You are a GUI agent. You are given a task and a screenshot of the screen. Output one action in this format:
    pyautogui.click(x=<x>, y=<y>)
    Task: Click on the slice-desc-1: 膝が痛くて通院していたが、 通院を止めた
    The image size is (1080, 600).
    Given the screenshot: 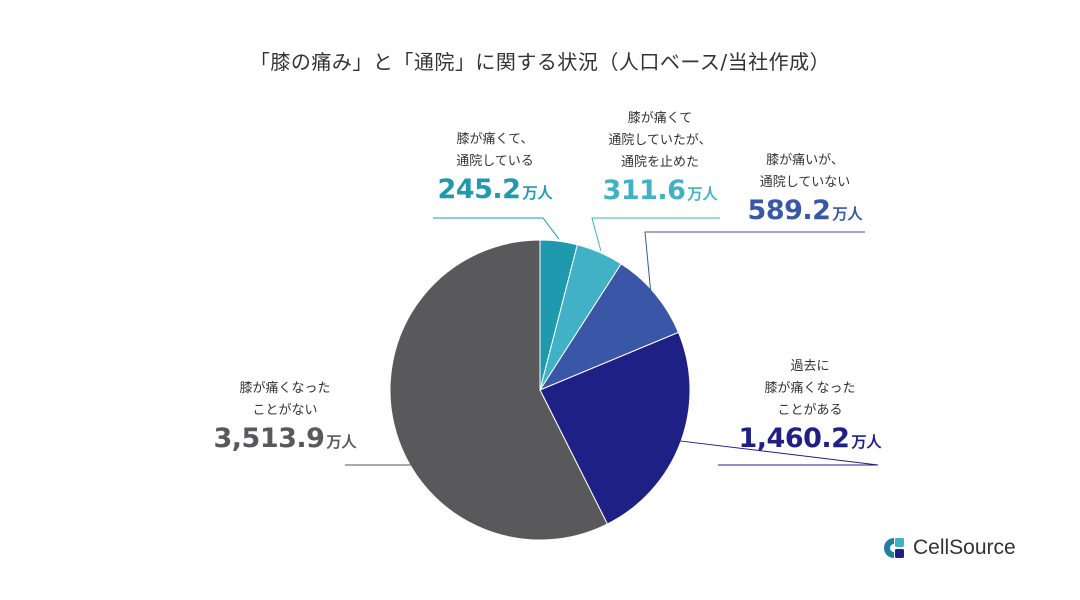 What is the action you would take?
    pyautogui.click(x=660, y=141)
    